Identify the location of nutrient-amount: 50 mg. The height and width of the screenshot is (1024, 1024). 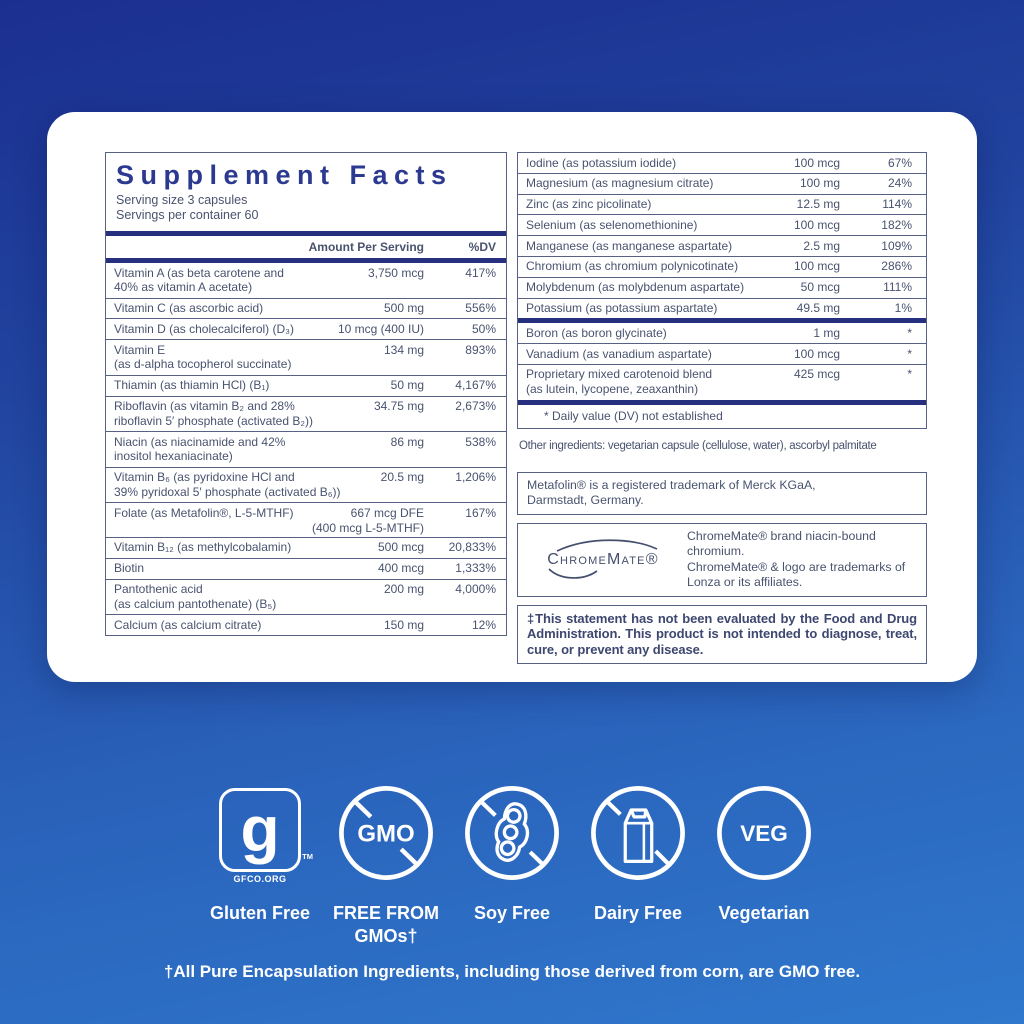
(407, 385).